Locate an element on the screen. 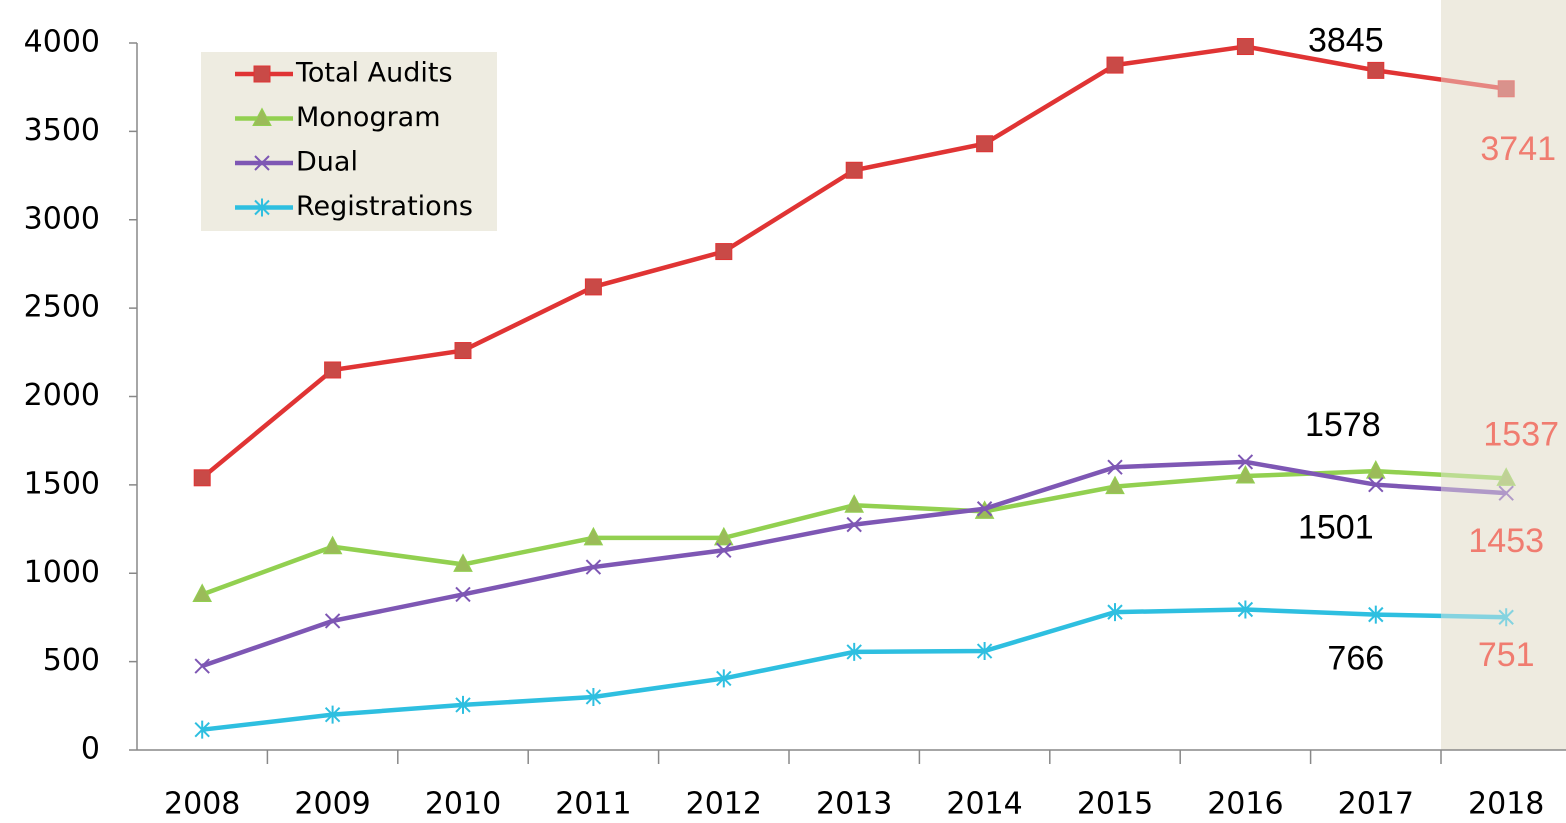 The image size is (1566, 823). series-line is located at coordinates (854, 669).